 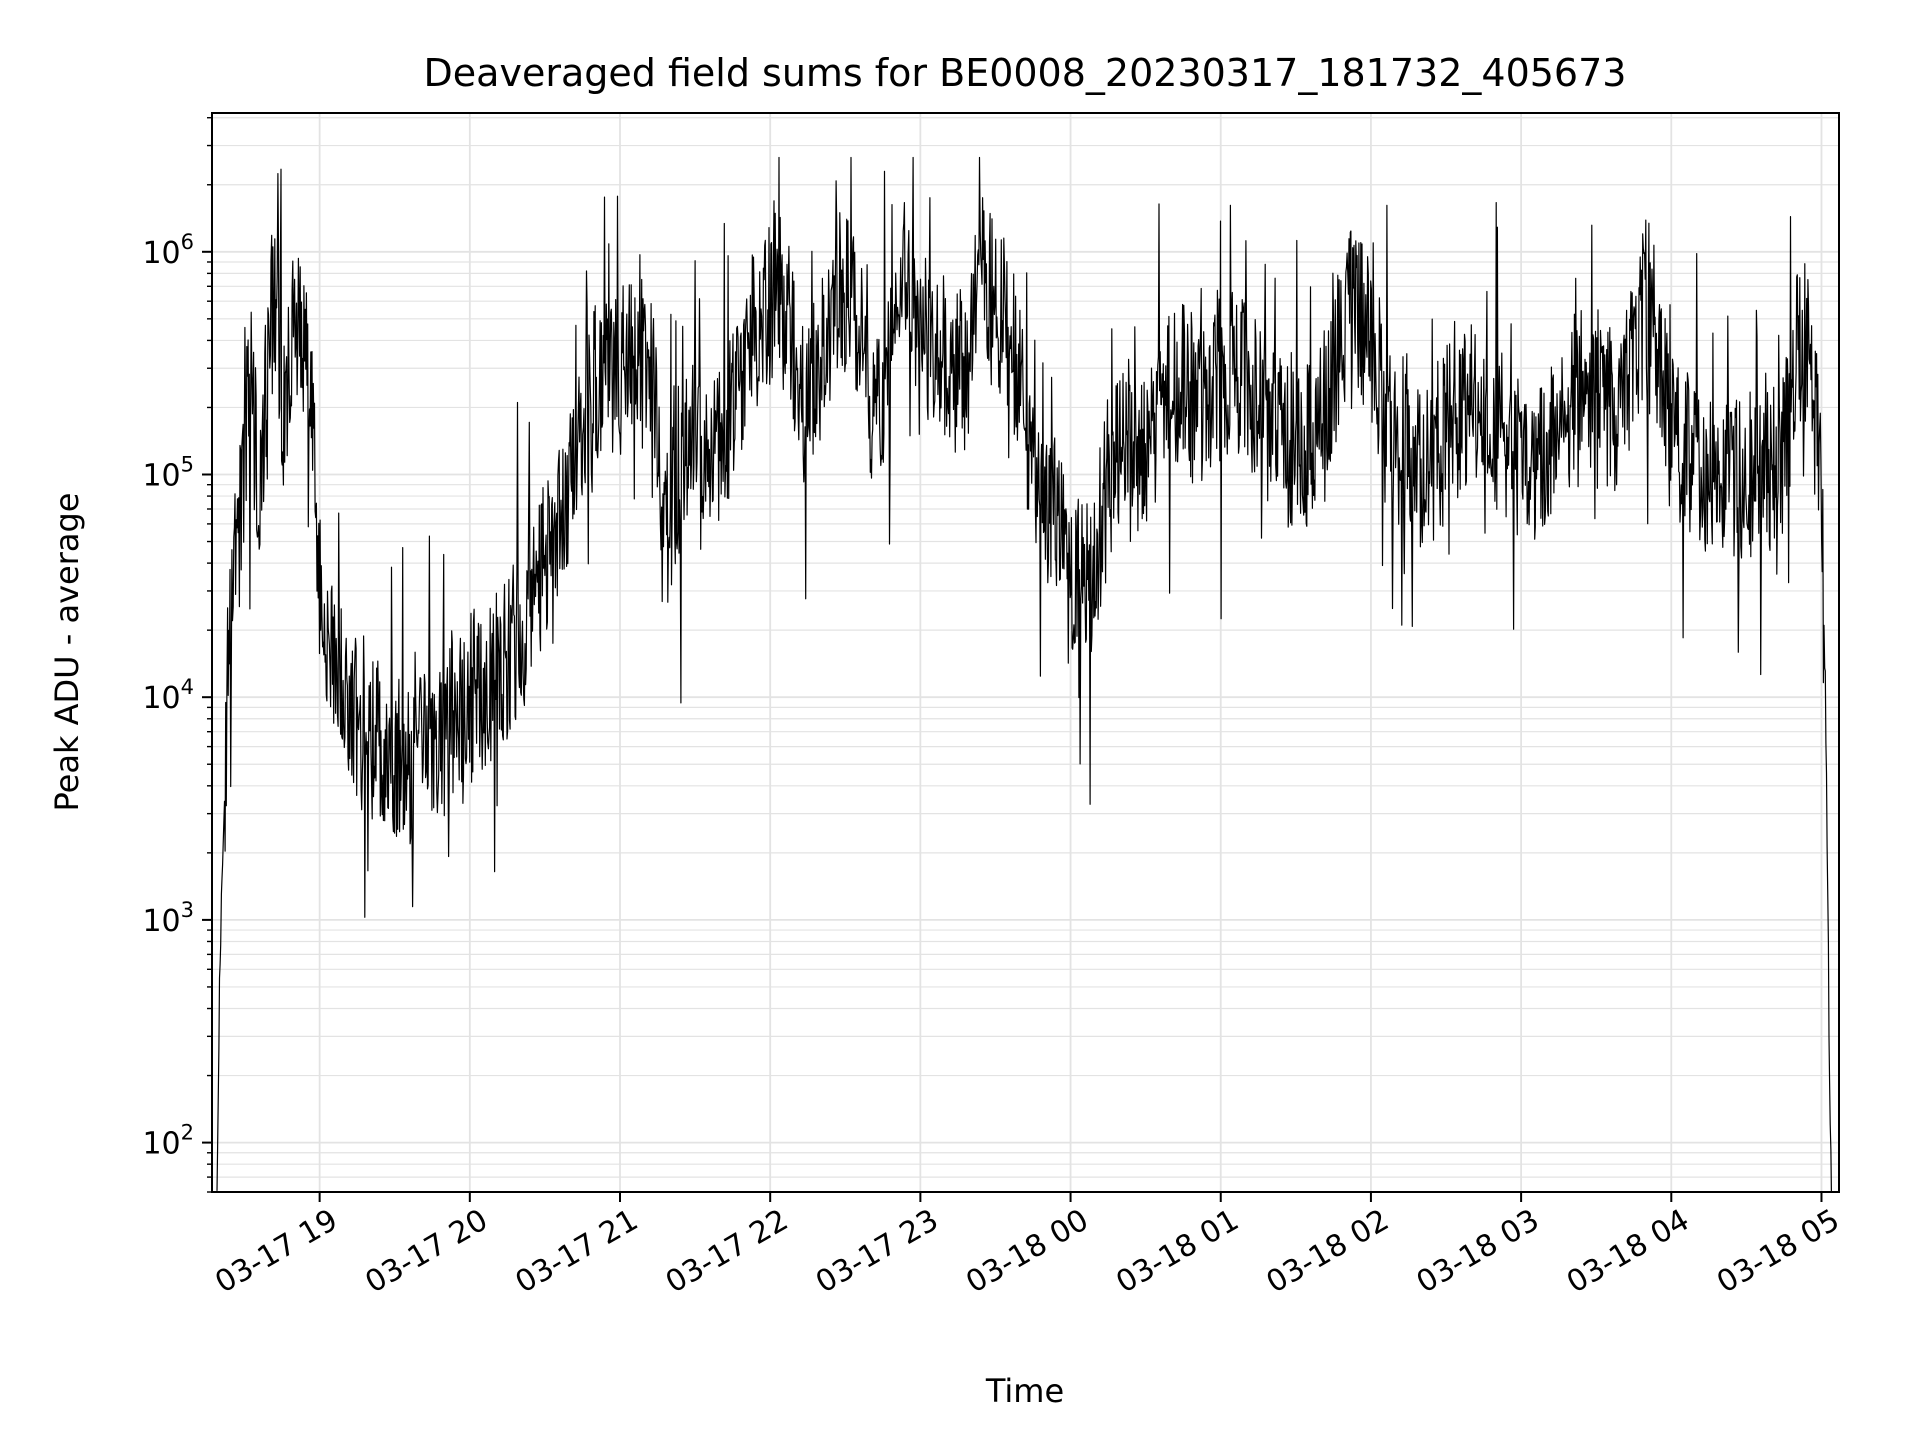 I want to click on y-tick-label: 10², so click(x=168, y=1141).